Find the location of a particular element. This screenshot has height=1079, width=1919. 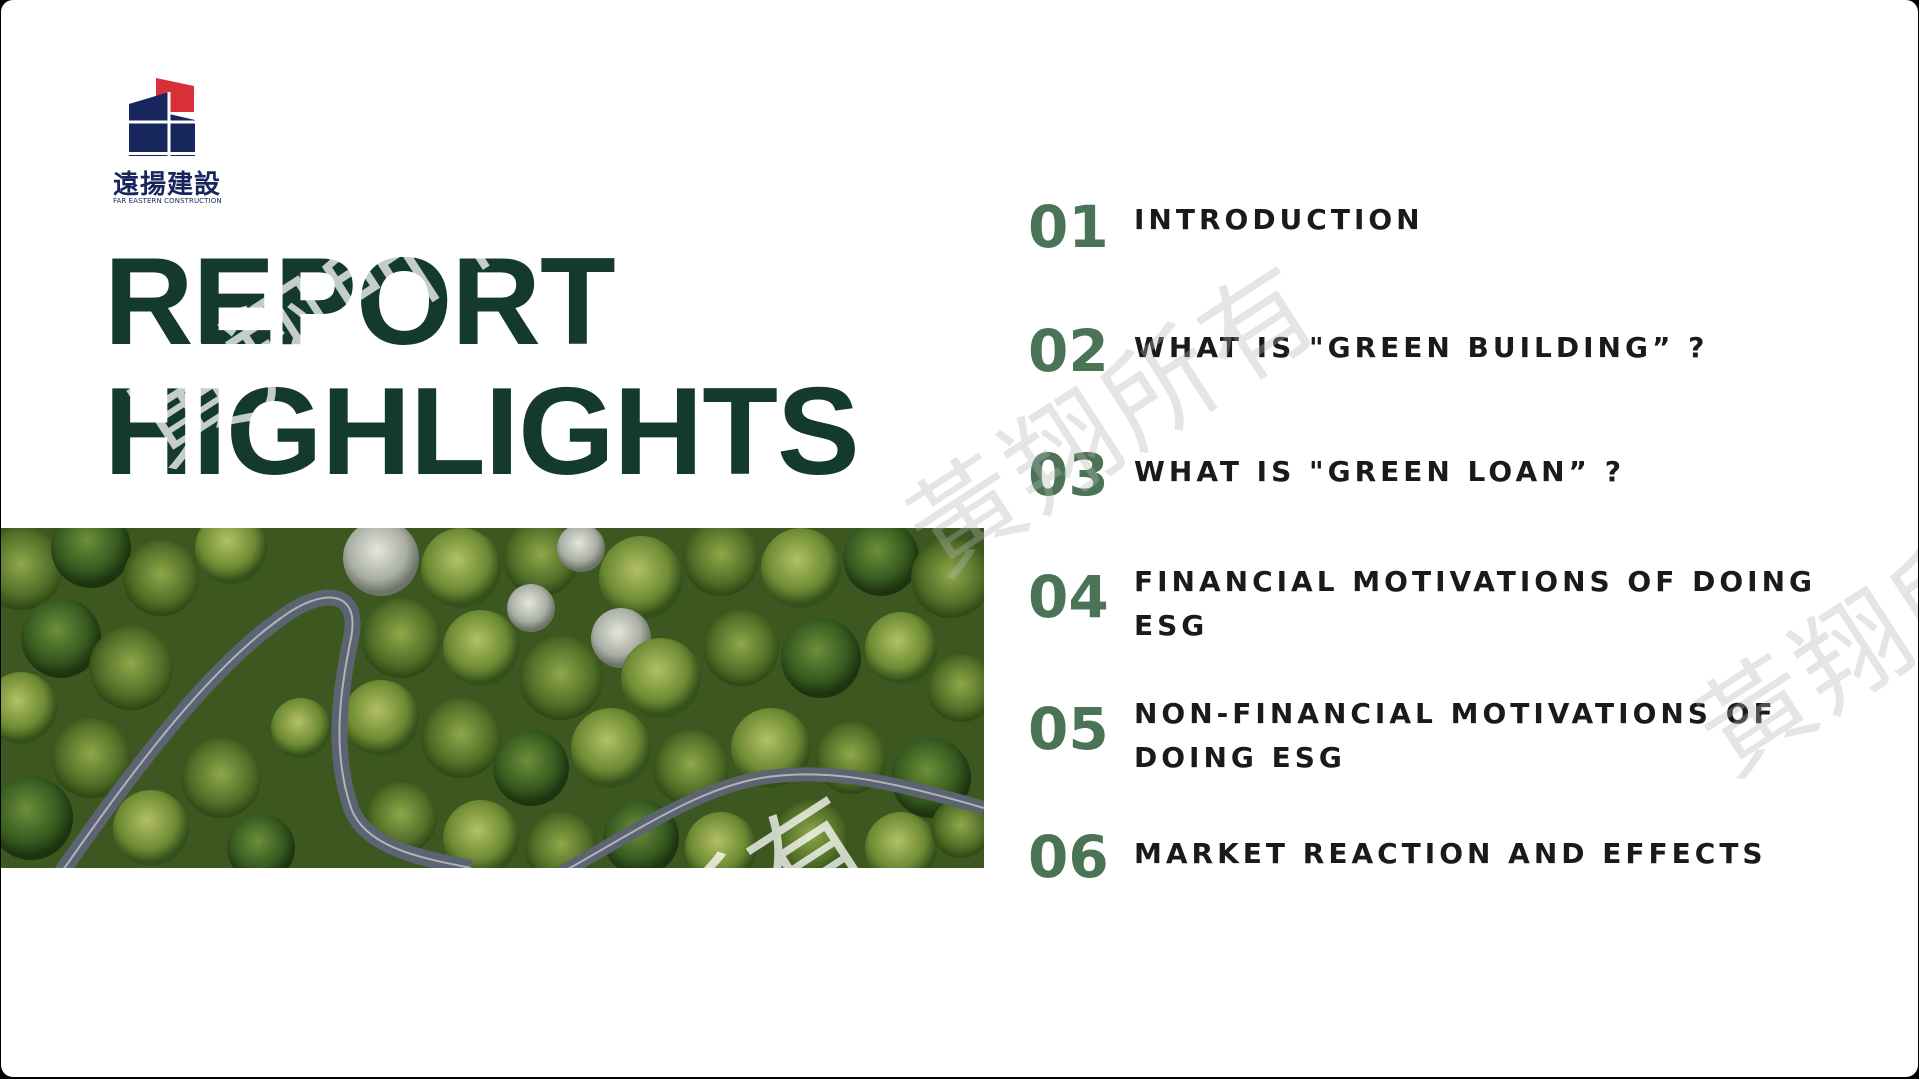

toc-title: INTRODUCTION is located at coordinates (1279, 219).